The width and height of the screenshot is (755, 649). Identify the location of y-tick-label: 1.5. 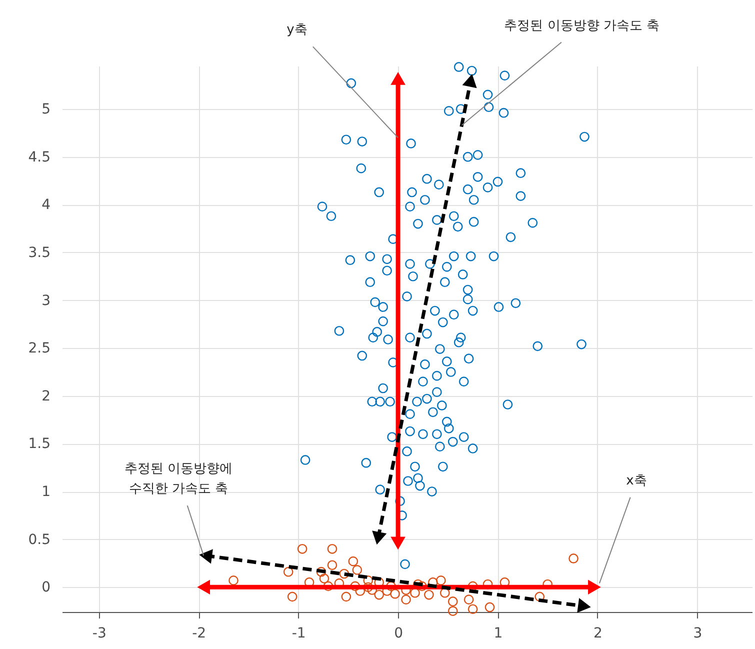
(39, 444).